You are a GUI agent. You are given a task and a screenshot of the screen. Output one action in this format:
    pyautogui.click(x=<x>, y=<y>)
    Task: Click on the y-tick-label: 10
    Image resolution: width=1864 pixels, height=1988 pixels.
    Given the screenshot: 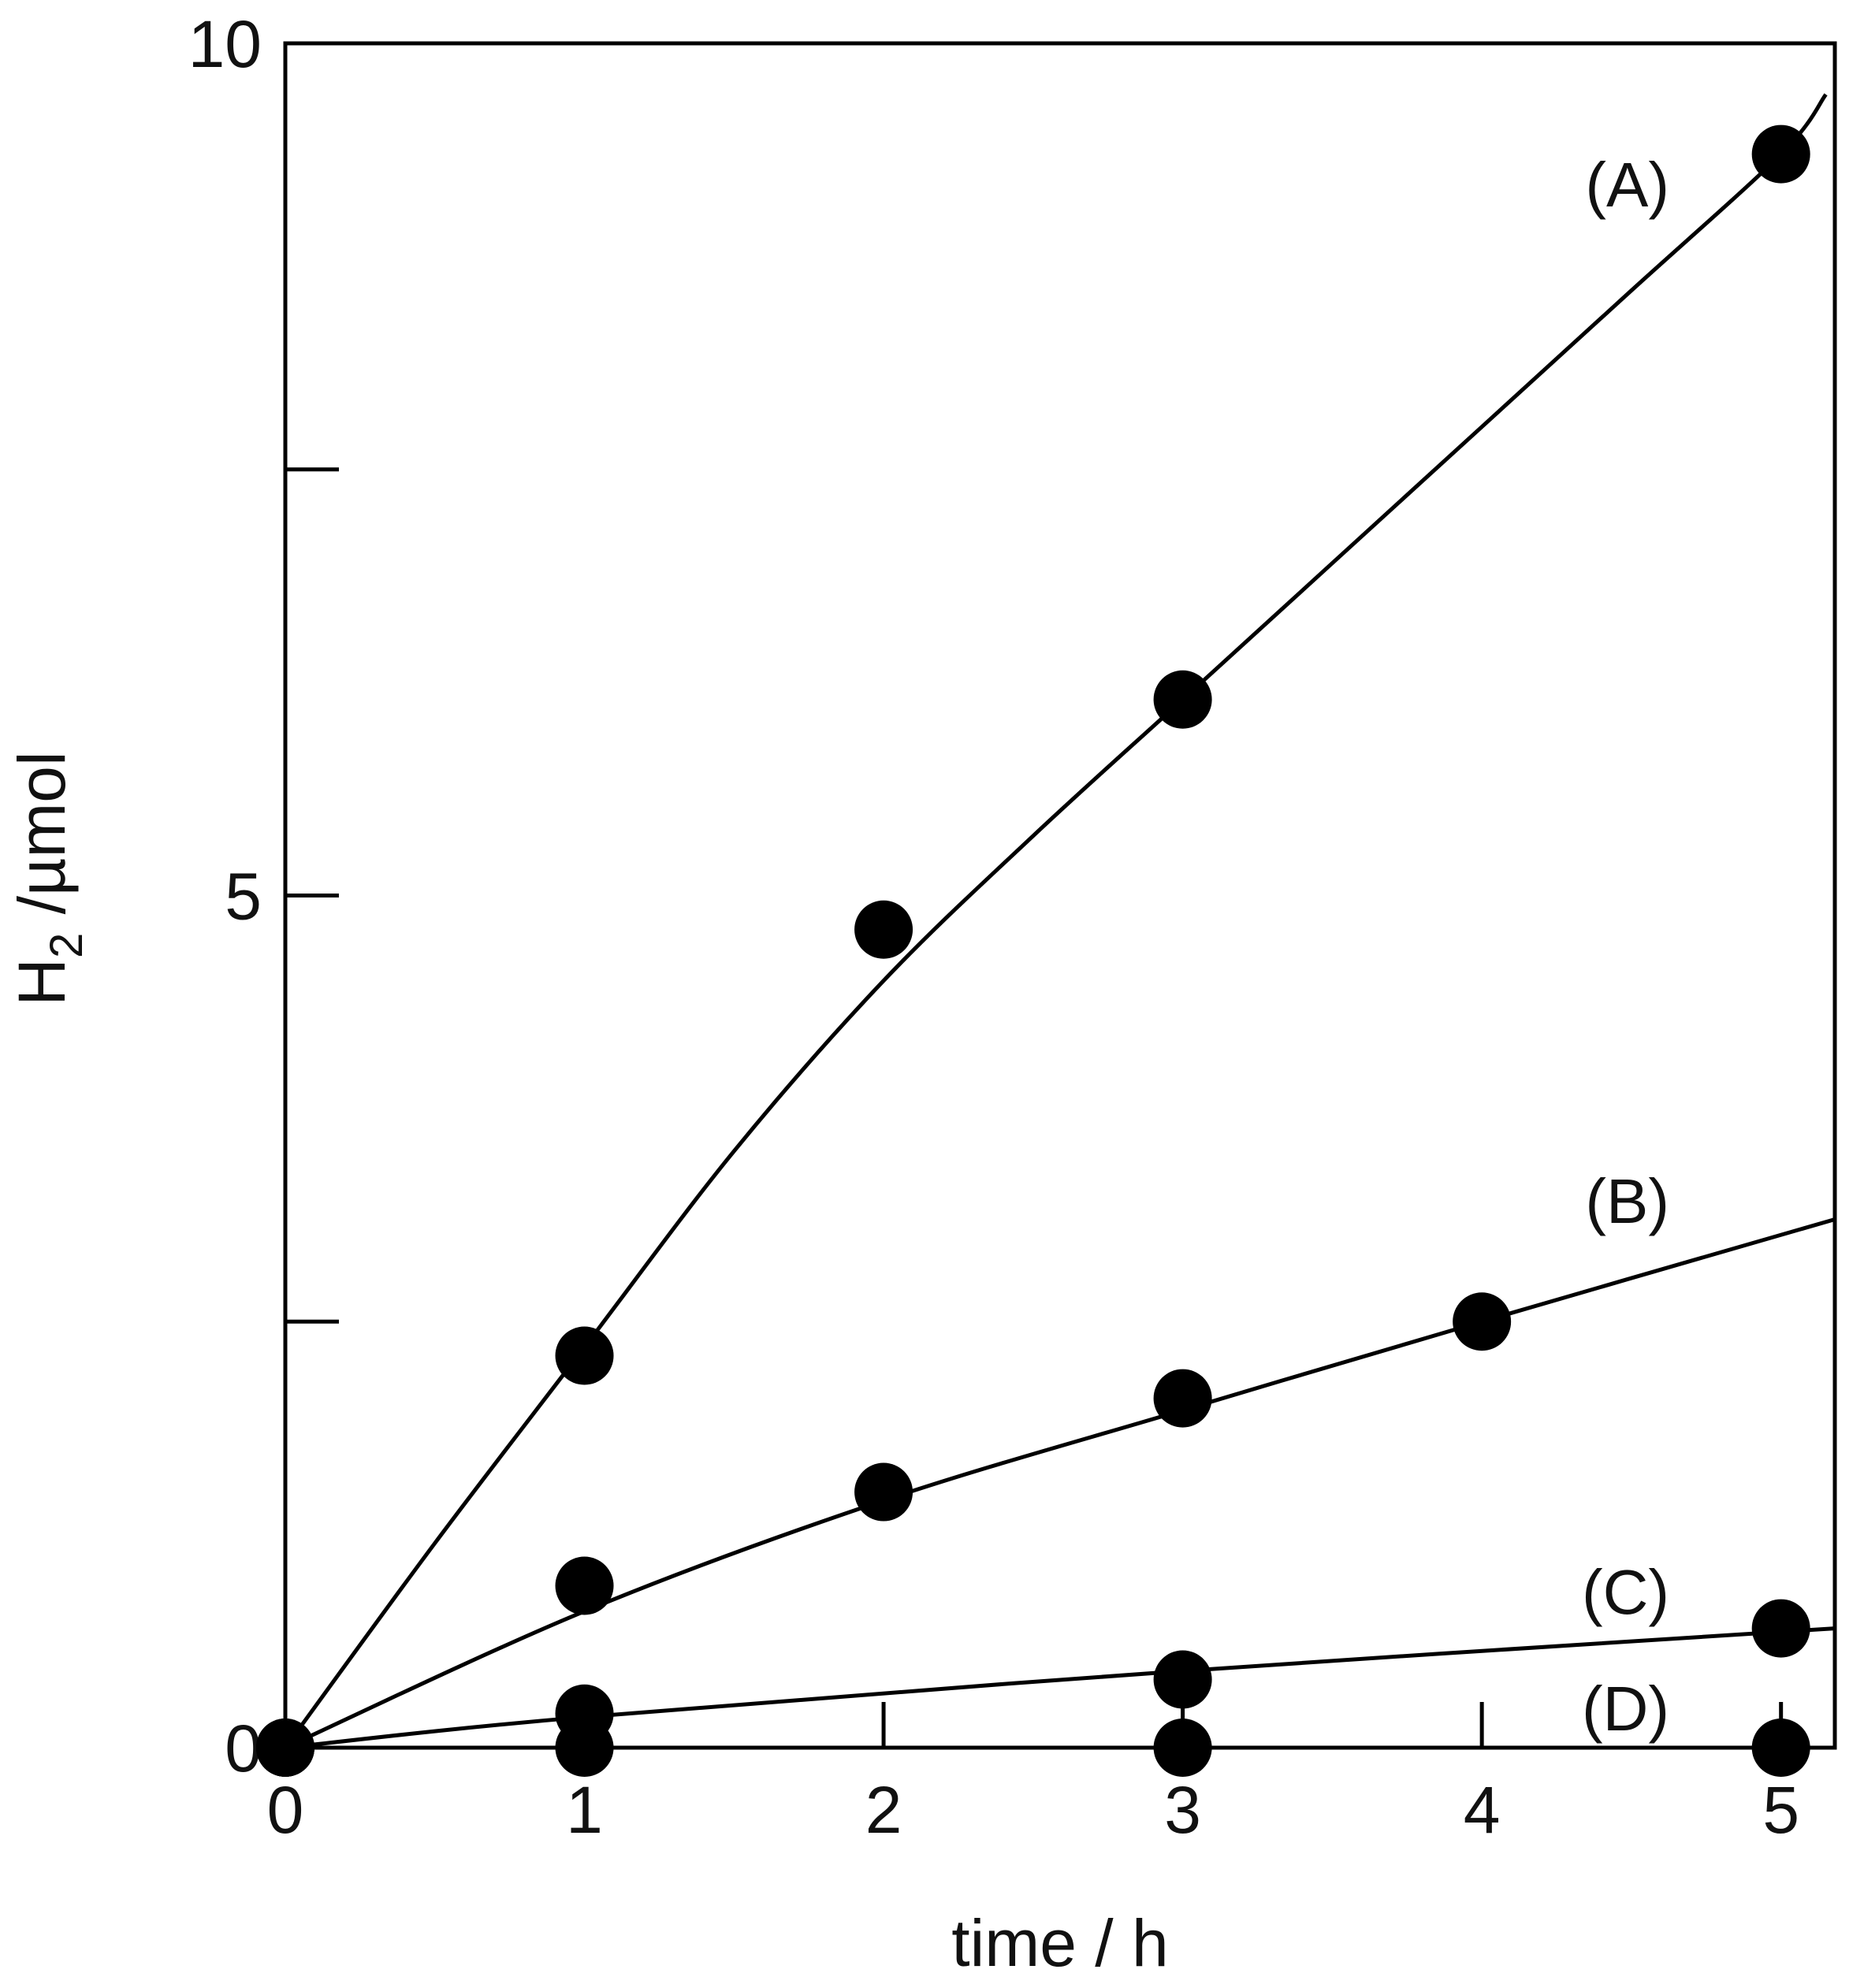 What is the action you would take?
    pyautogui.click(x=225, y=44)
    